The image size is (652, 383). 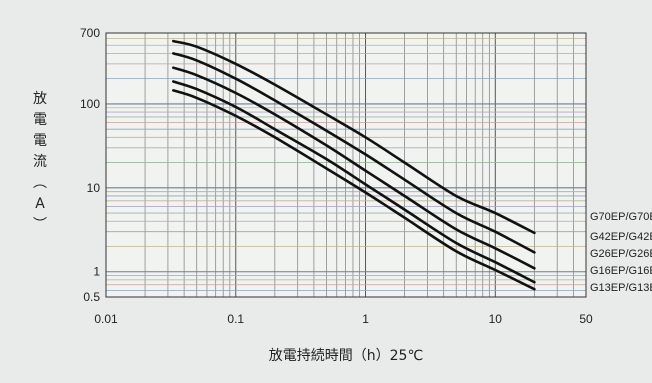 I want to click on y-tick-labels: 0.5 1 10 100 700, so click(x=90, y=165).